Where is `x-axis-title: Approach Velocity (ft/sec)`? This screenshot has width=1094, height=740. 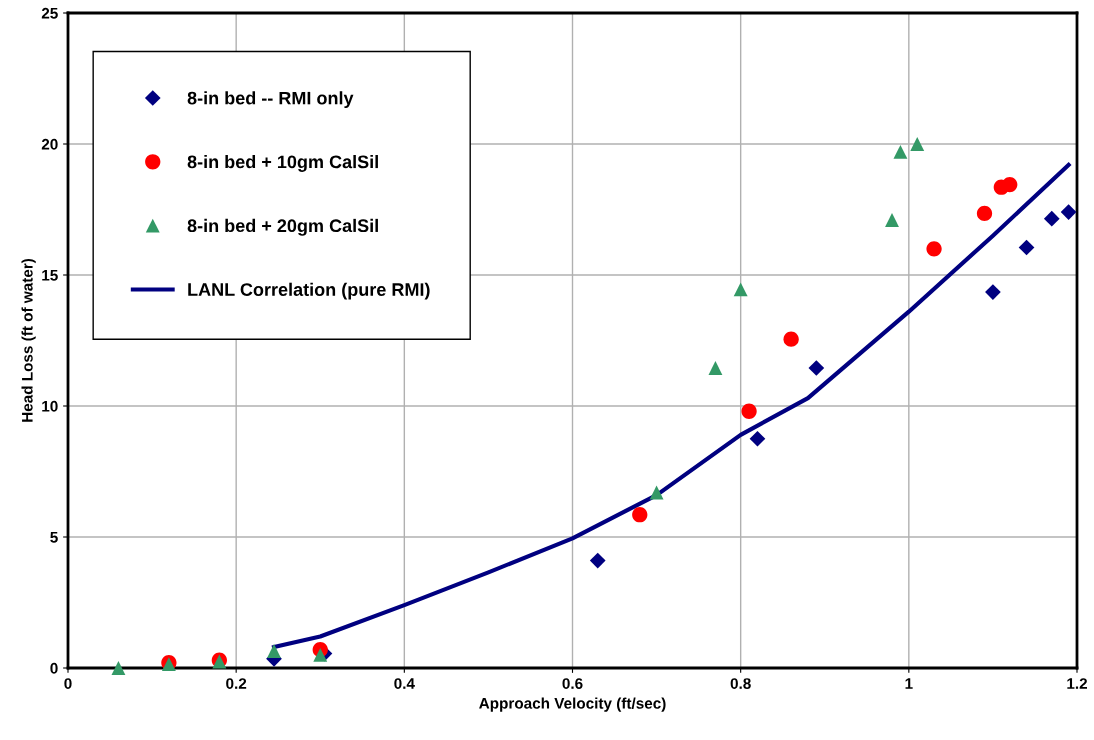
x-axis-title: Approach Velocity (ft/sec) is located at coordinates (572, 704).